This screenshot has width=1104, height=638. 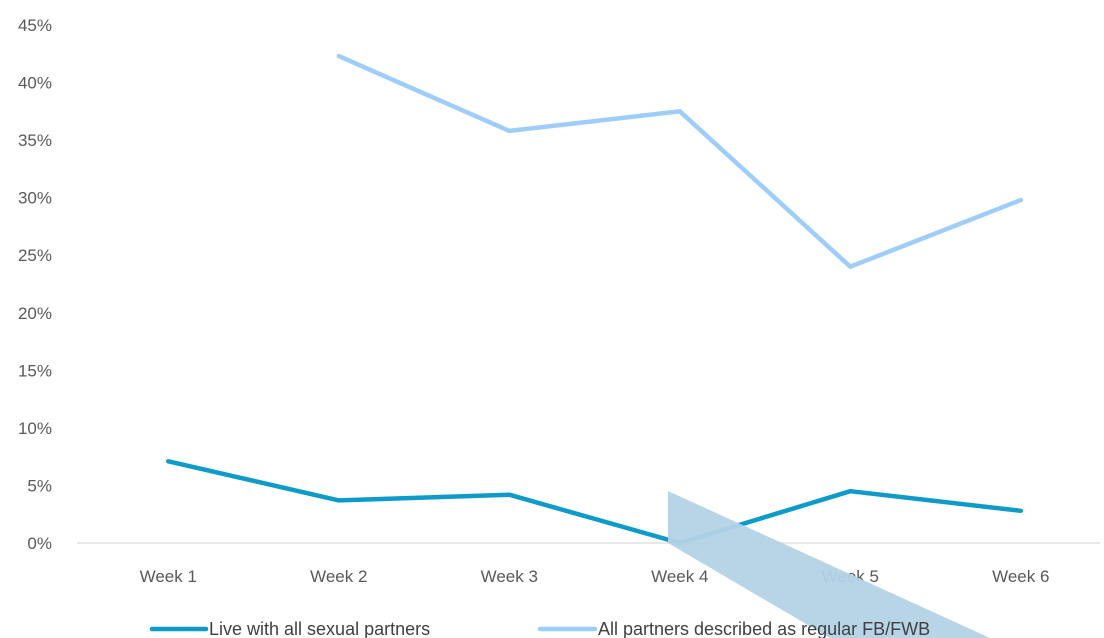 What do you see at coordinates (35, 284) in the screenshot?
I see `y-axis-labels: 0% 5% 10% 15% 20% 25% 30% 35% 40% 45%` at bounding box center [35, 284].